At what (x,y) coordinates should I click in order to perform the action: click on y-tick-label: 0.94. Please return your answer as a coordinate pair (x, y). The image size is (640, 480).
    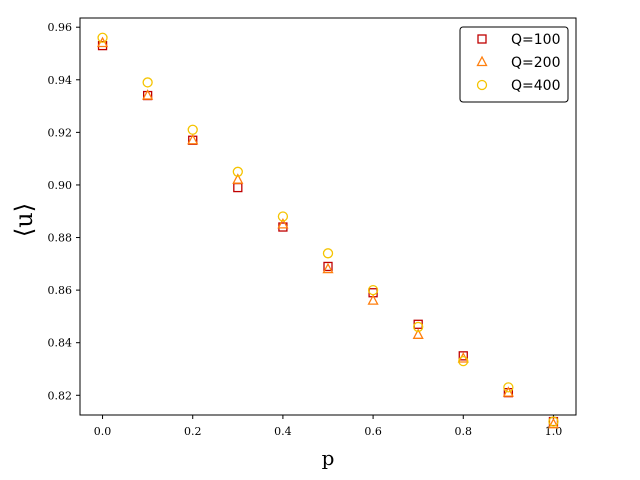
    Looking at the image, I should click on (60, 80).